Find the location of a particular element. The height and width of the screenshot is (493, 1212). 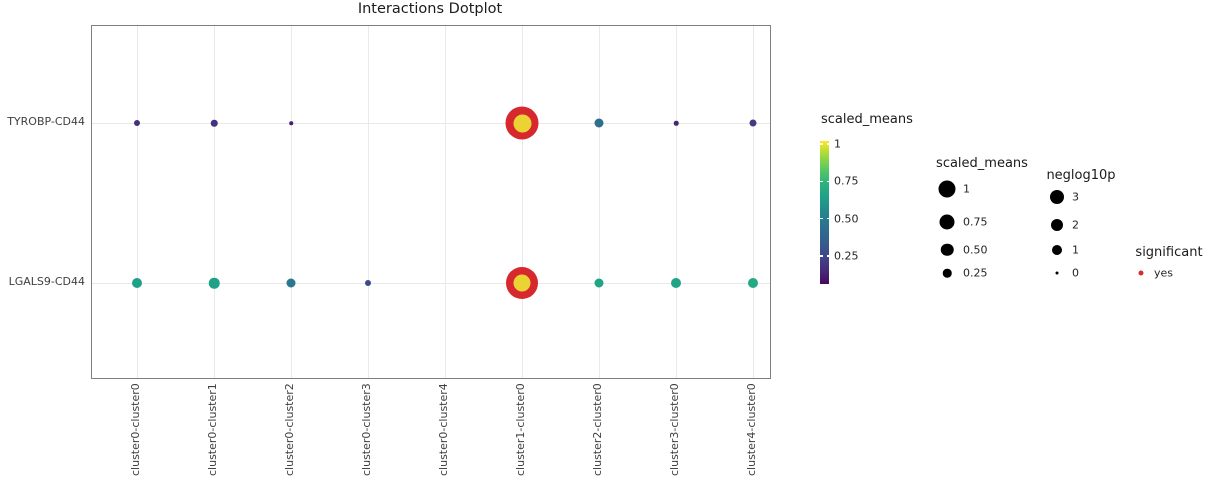

size-neglog10p-label-2: 2 is located at coordinates (1075, 224).